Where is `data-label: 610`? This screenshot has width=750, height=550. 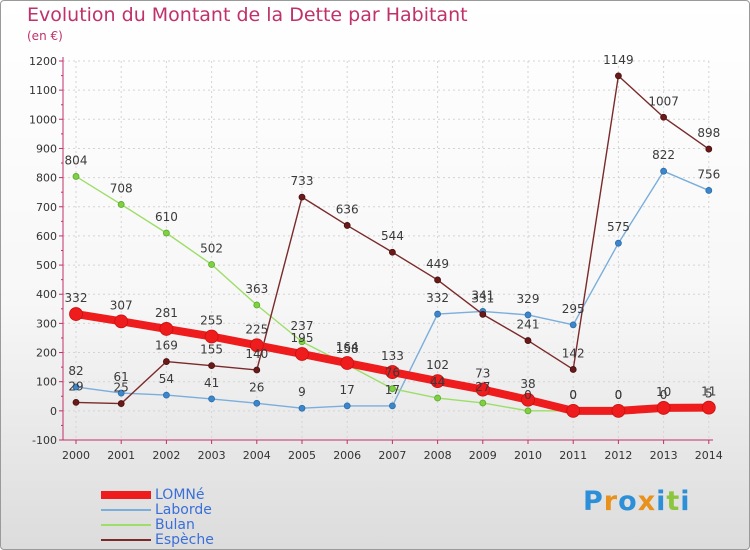
data-label: 610 is located at coordinates (166, 217).